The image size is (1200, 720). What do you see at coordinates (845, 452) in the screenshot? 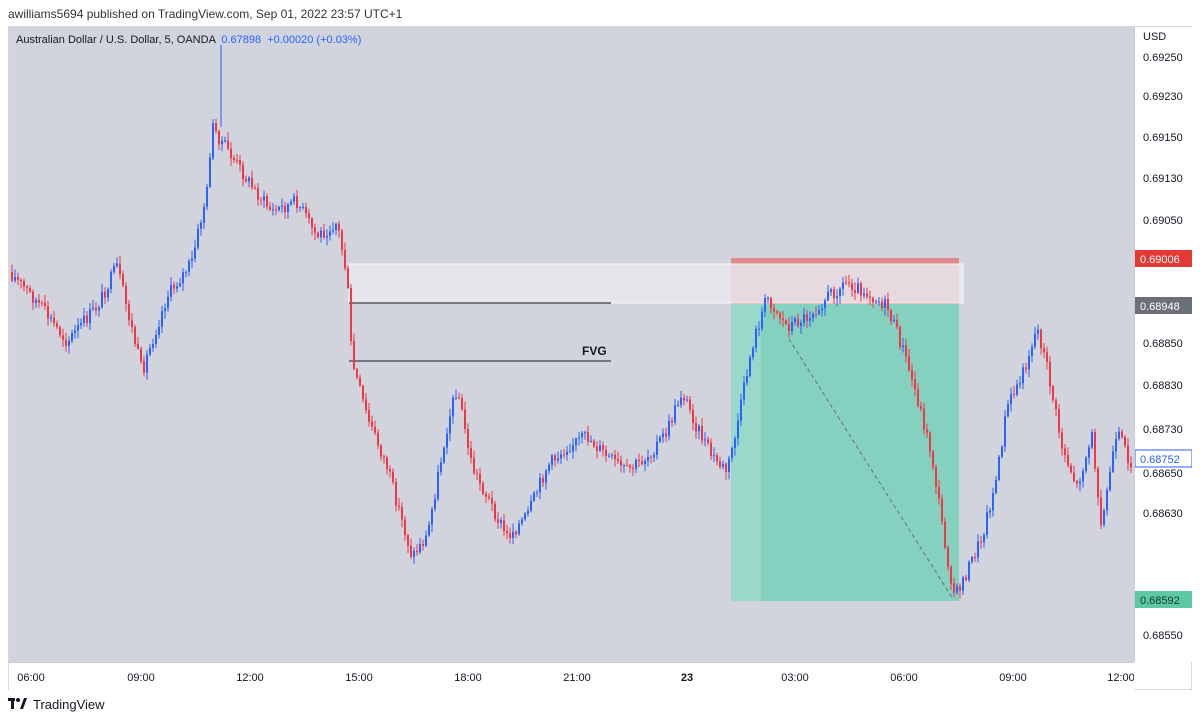
I see `take-profit-zone` at bounding box center [845, 452].